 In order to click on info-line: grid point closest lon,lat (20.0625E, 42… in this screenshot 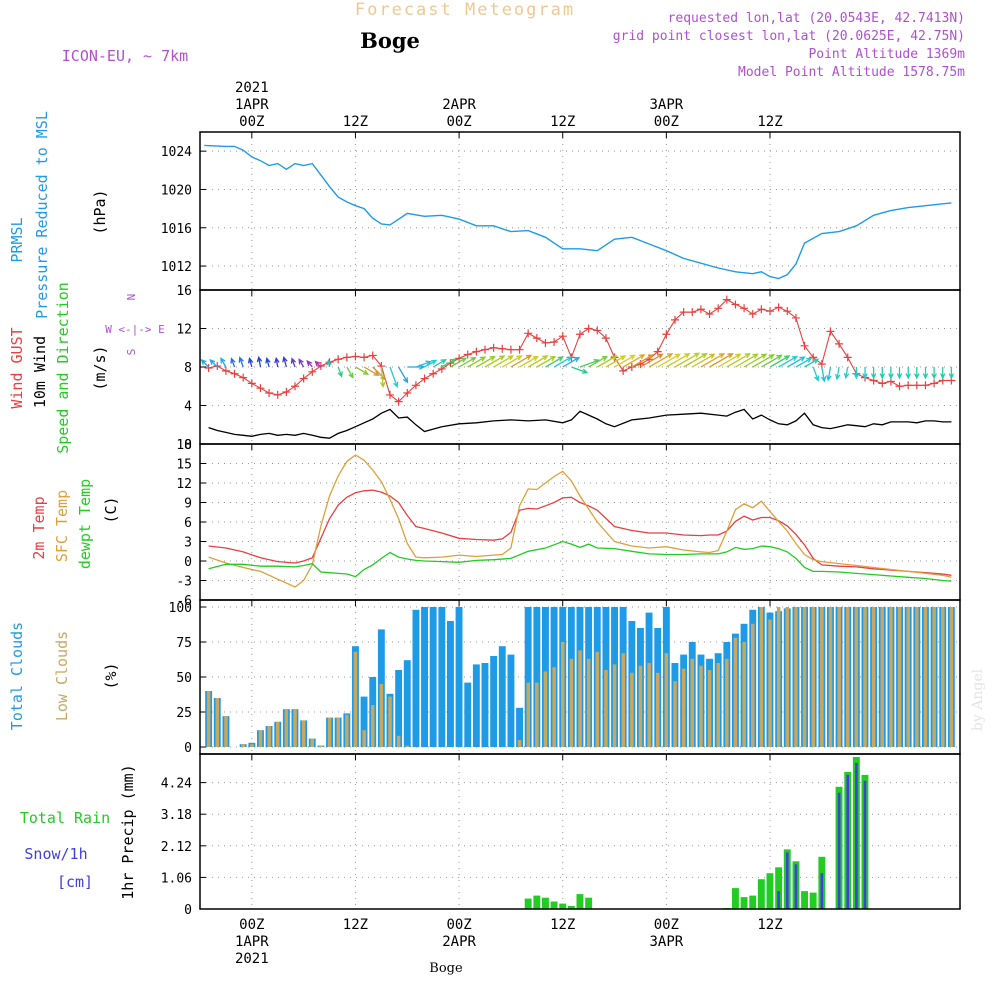, I will do `click(789, 36)`.